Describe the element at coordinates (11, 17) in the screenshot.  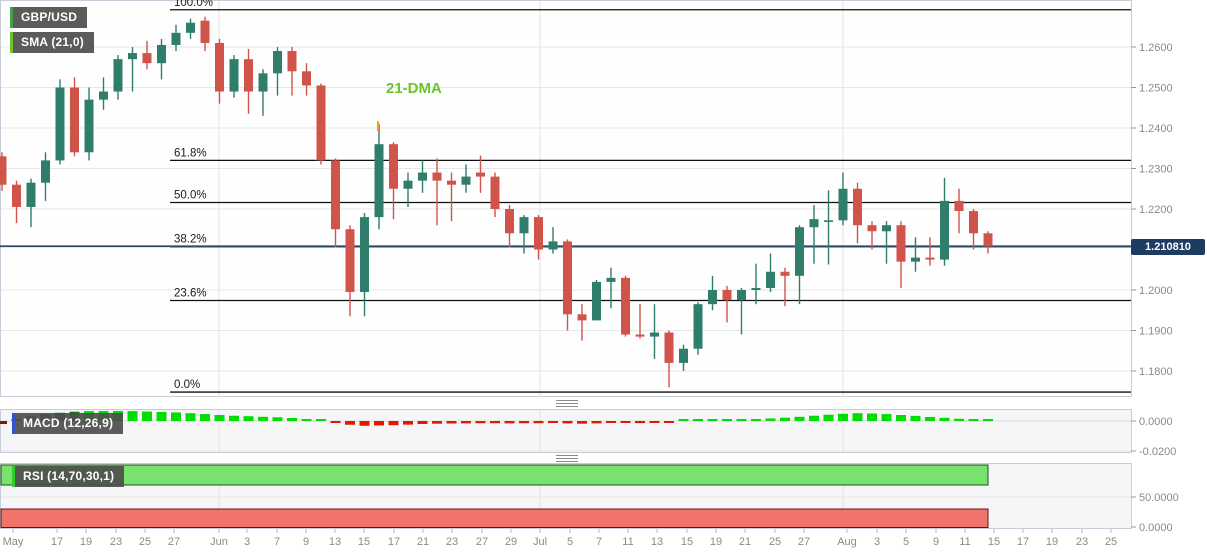
I see `pair-accent-bar` at that location.